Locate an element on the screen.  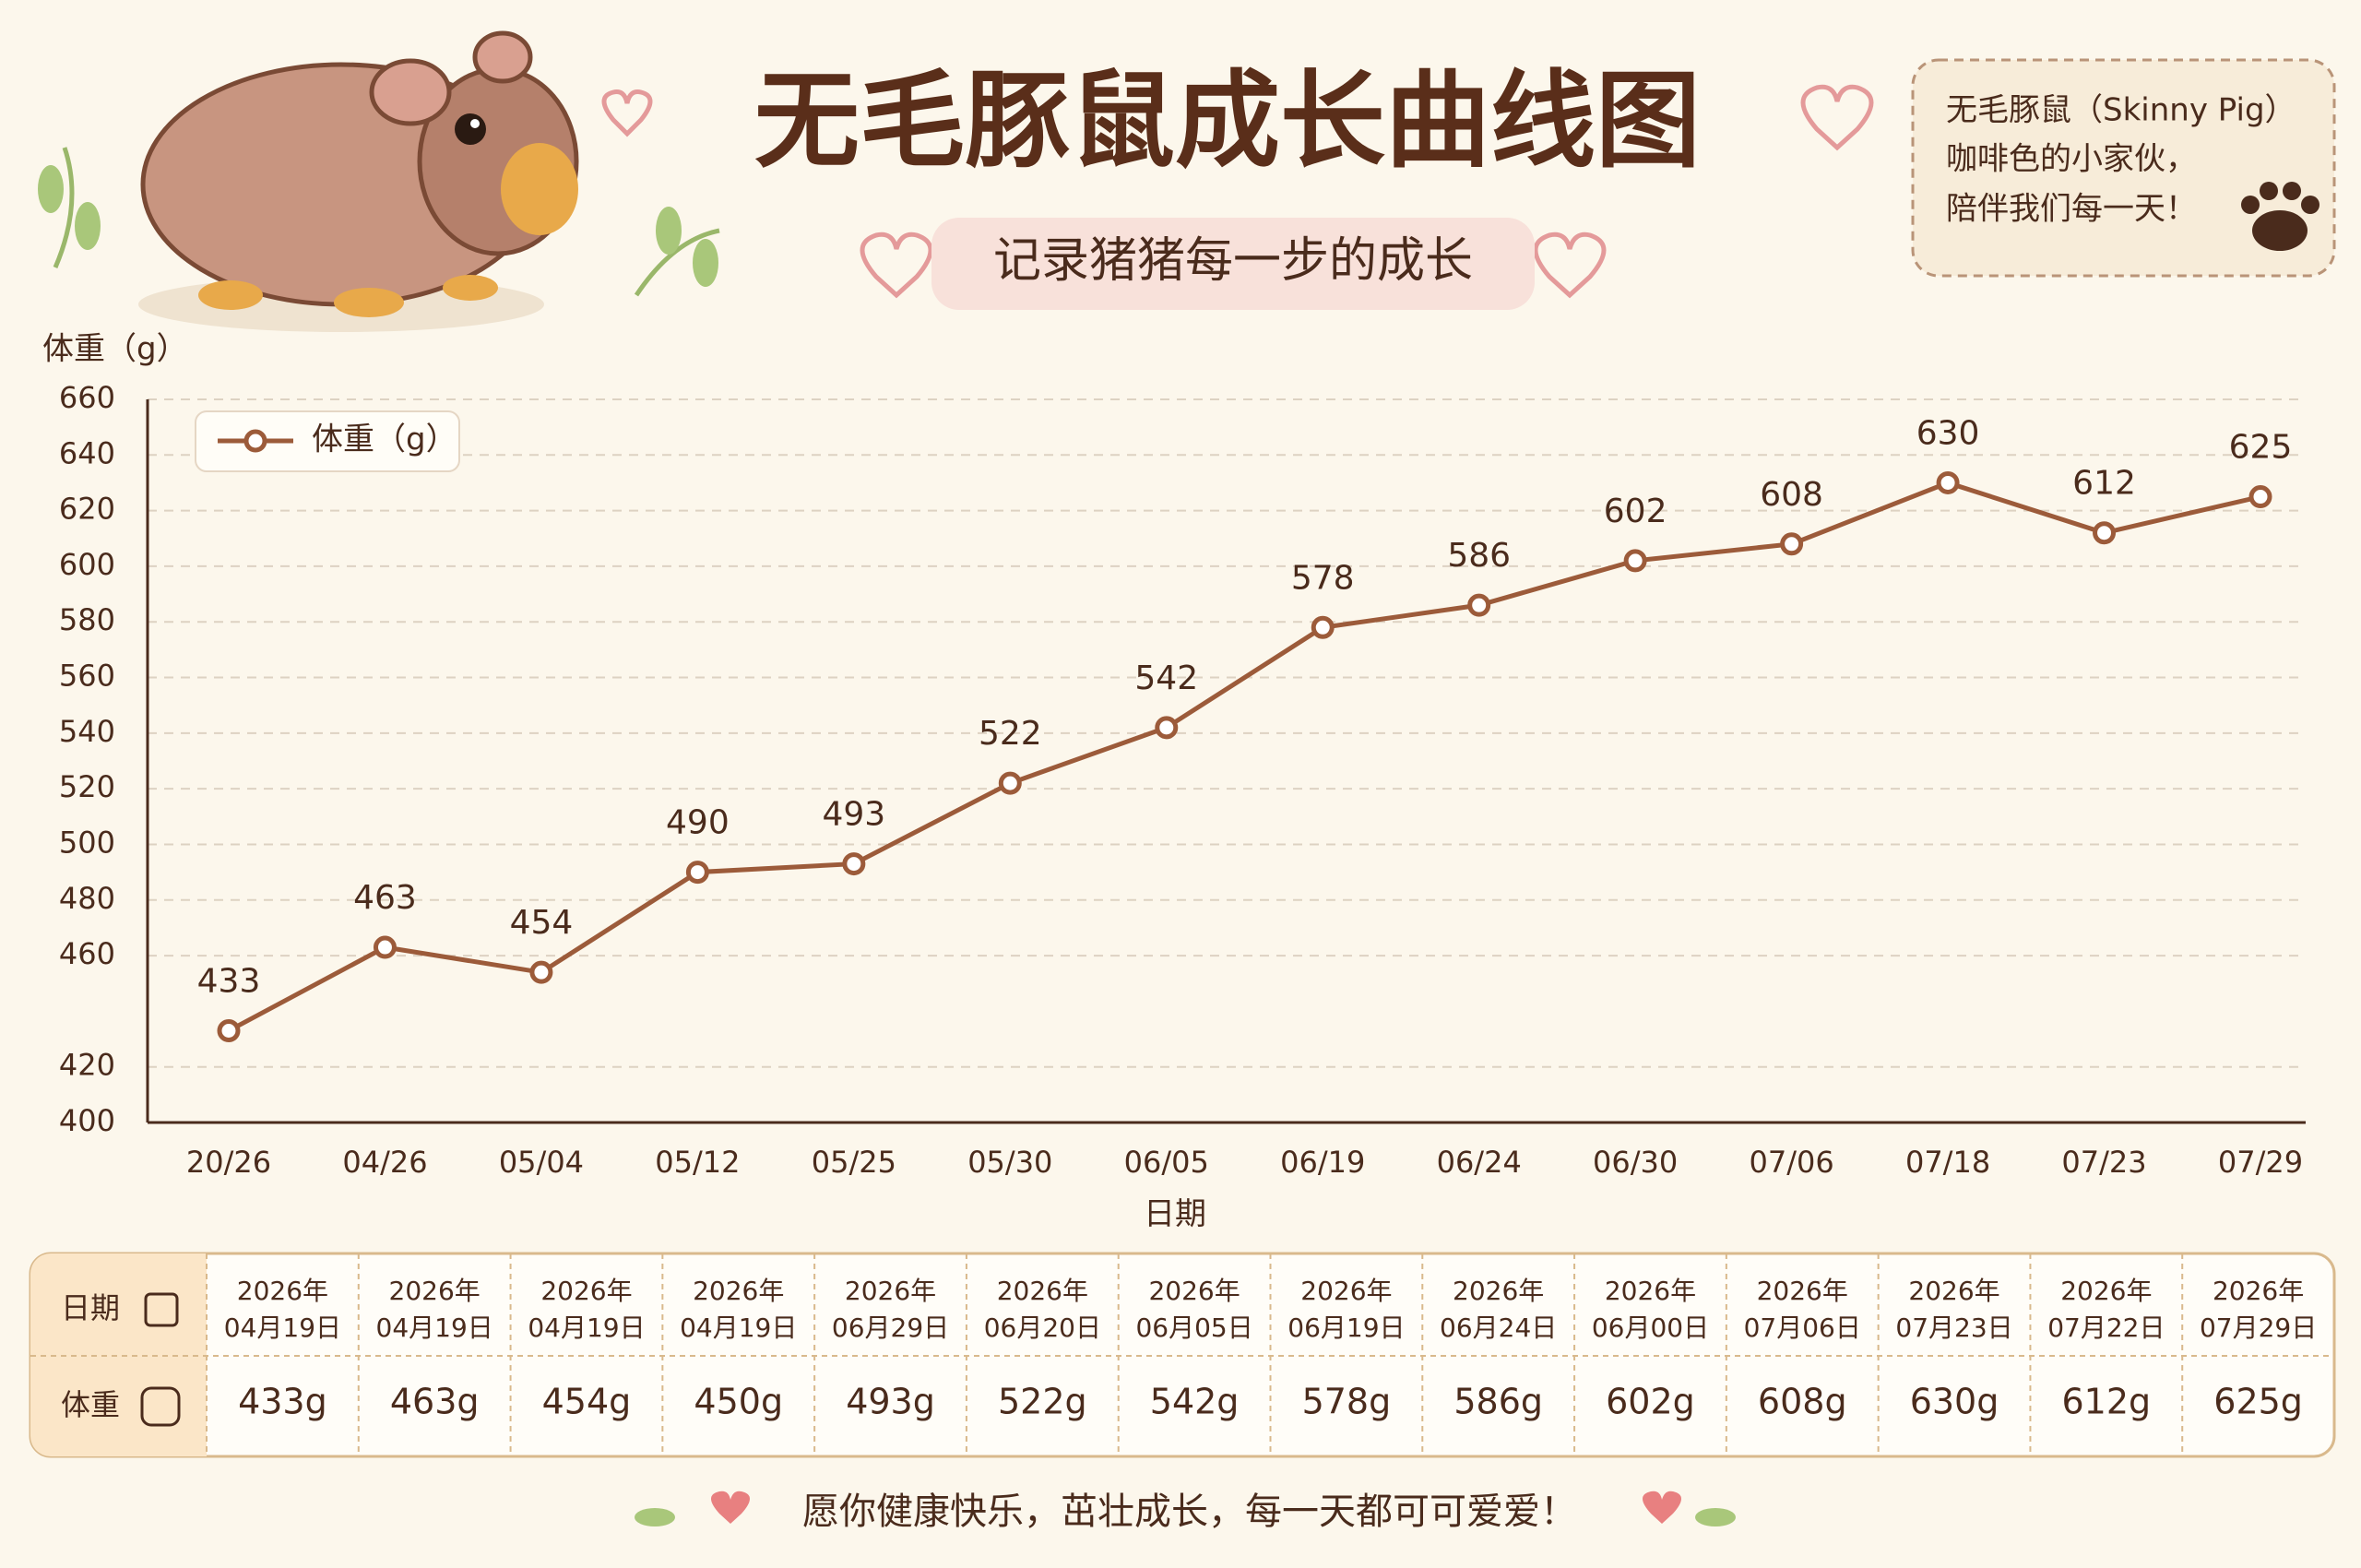
legend: 体重（g） is located at coordinates (327, 441).